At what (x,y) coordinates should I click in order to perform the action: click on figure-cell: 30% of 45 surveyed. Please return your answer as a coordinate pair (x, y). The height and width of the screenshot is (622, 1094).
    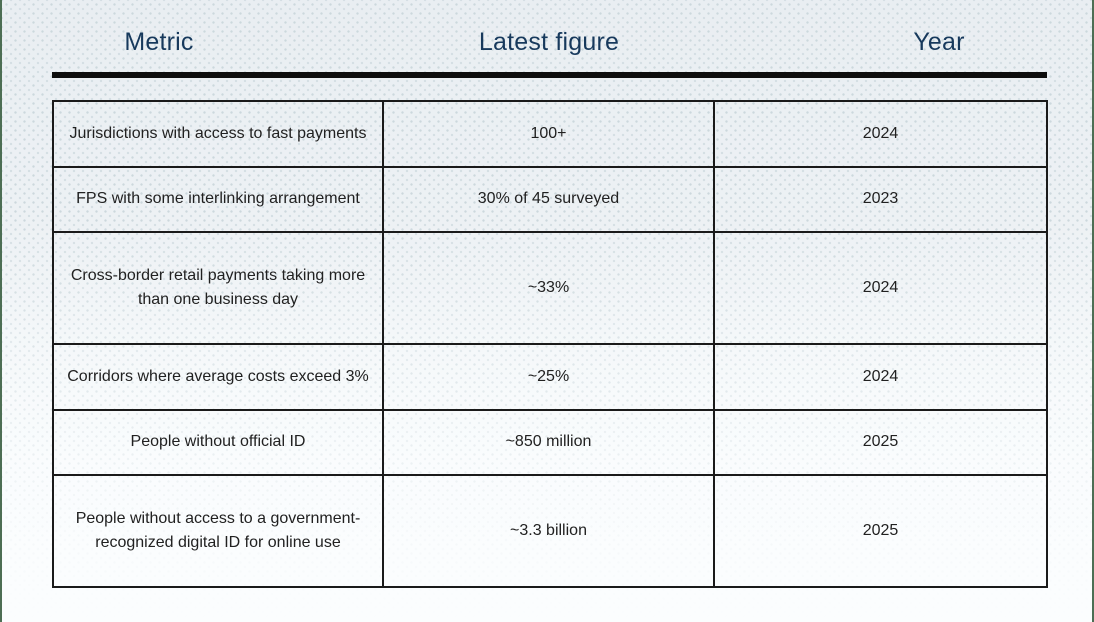
    Looking at the image, I should click on (548, 199).